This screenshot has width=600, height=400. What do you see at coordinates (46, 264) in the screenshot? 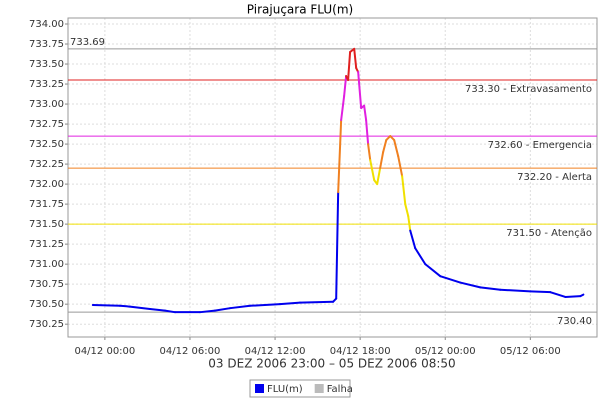
I see `y-tick-label: 731.00` at bounding box center [46, 264].